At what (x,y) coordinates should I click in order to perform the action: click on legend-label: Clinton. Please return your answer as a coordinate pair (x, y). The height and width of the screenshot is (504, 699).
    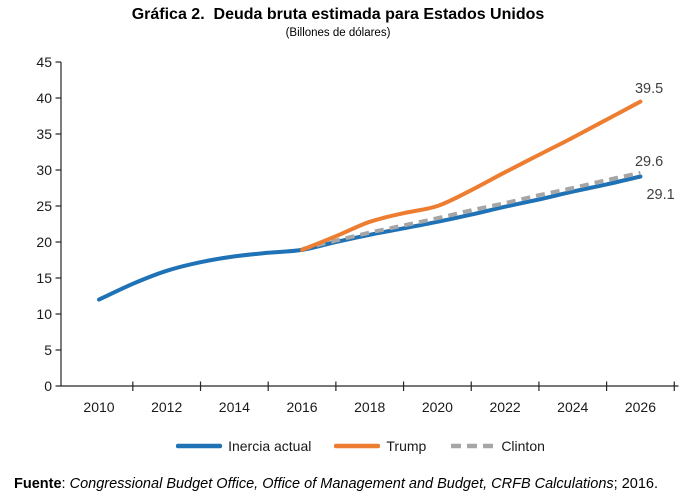
    Looking at the image, I should click on (523, 446).